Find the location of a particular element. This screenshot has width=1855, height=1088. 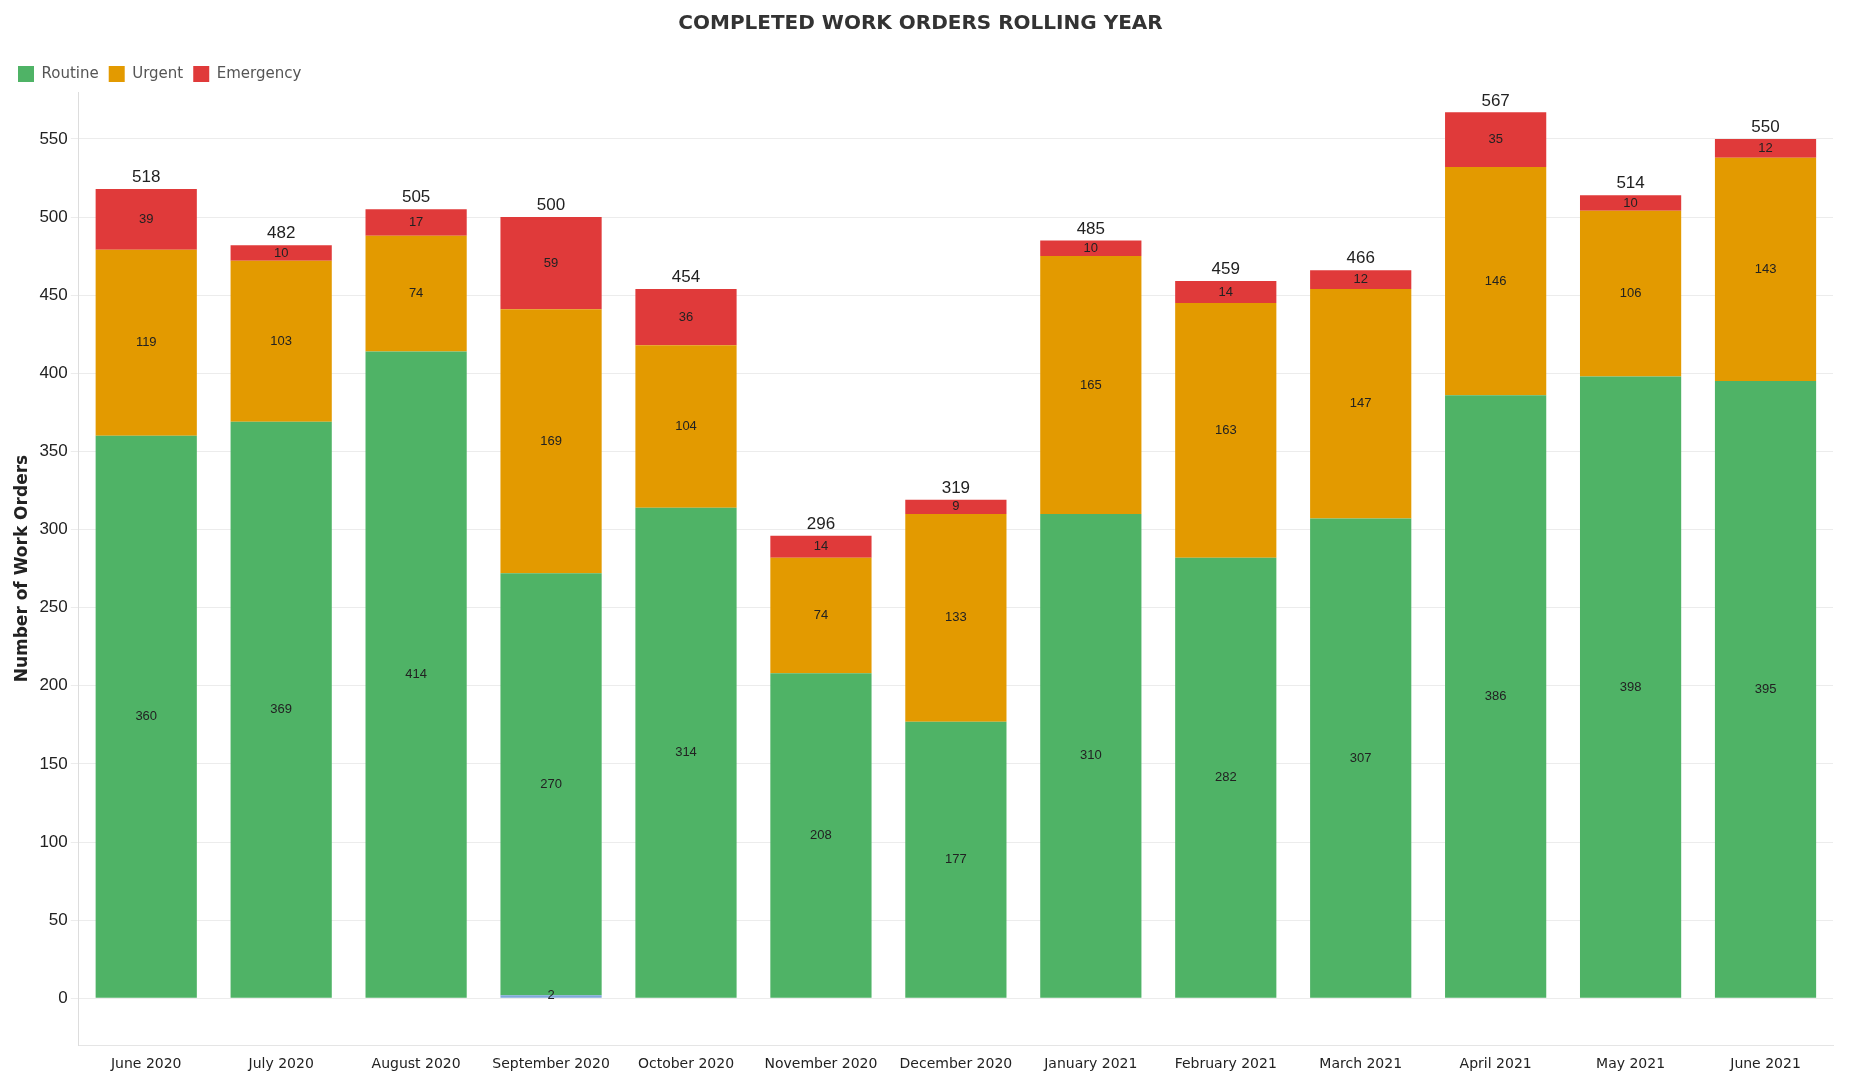

x-tick-label: July 2020 is located at coordinates (280, 1063).